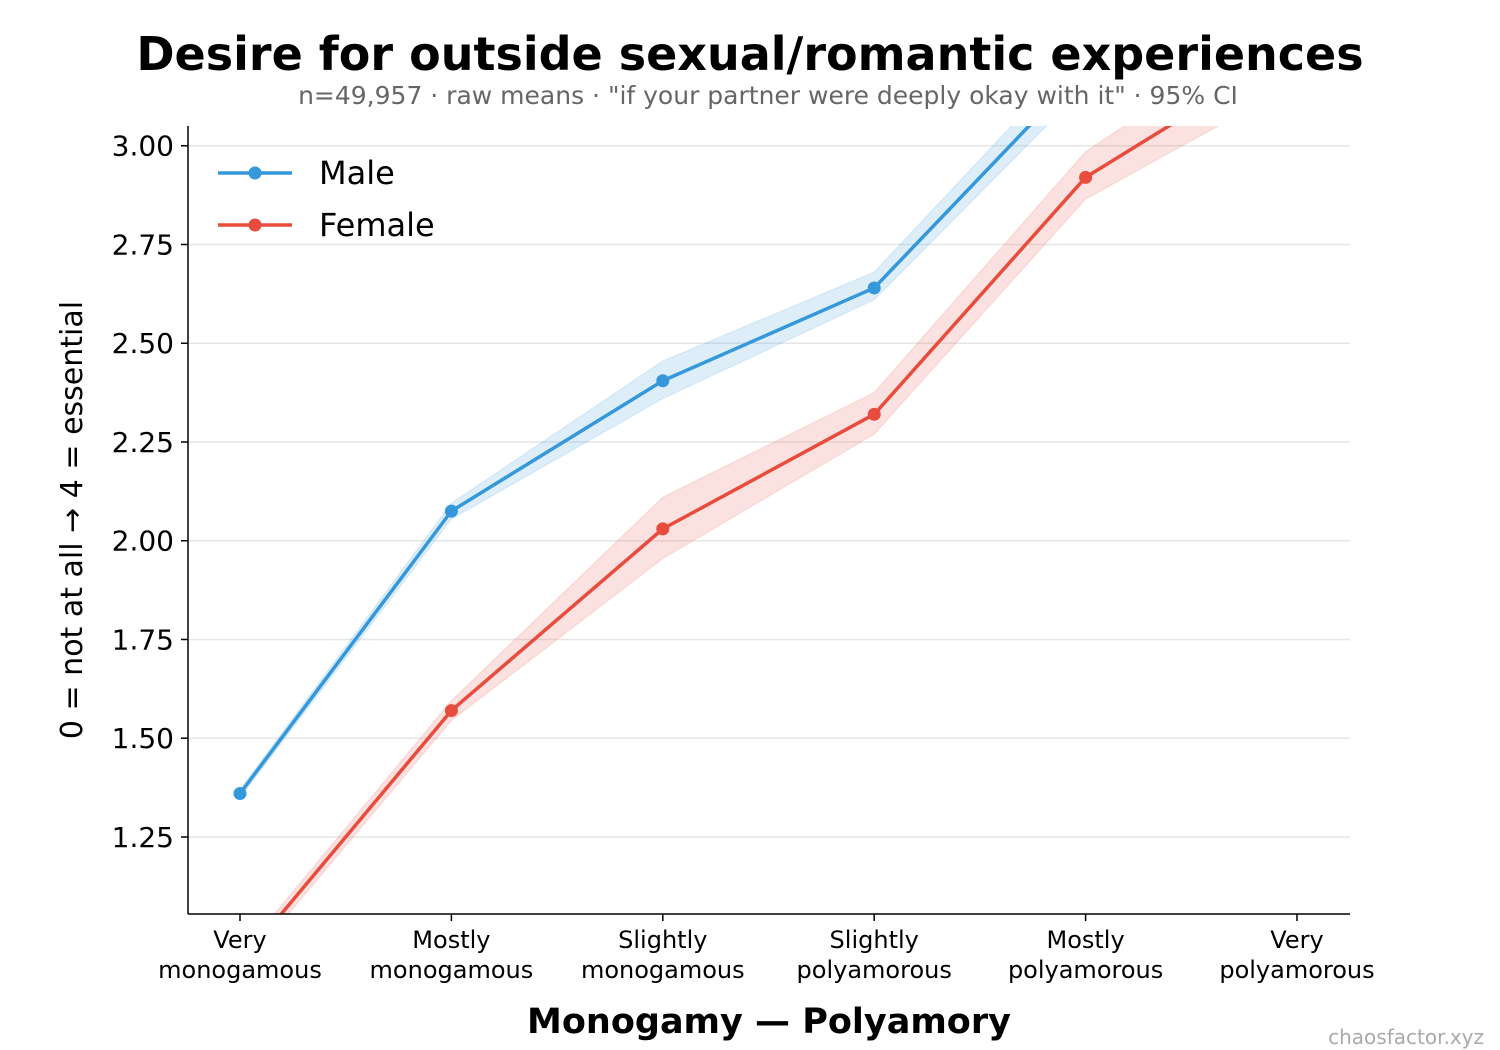 This screenshot has width=1500, height=1050. What do you see at coordinates (240, 955) in the screenshot?
I see `x-tick-label: Very monogamous` at bounding box center [240, 955].